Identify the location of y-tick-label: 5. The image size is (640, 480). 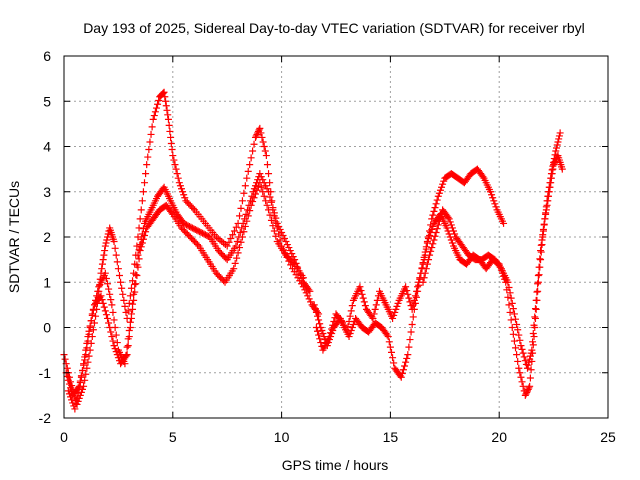
(47, 101).